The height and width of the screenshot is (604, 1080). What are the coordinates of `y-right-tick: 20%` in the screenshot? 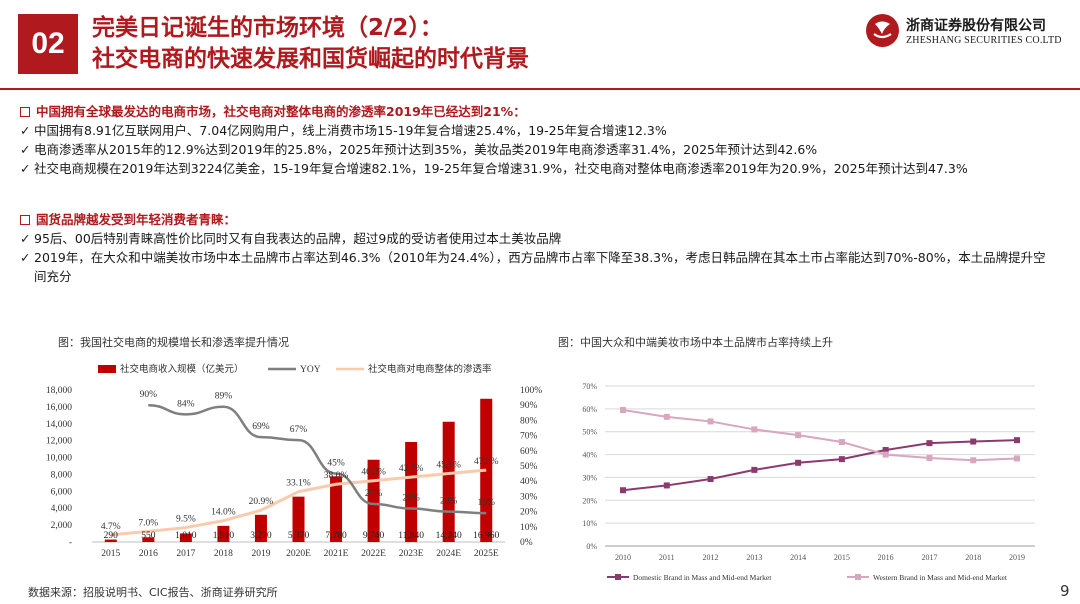 It's located at (529, 513).